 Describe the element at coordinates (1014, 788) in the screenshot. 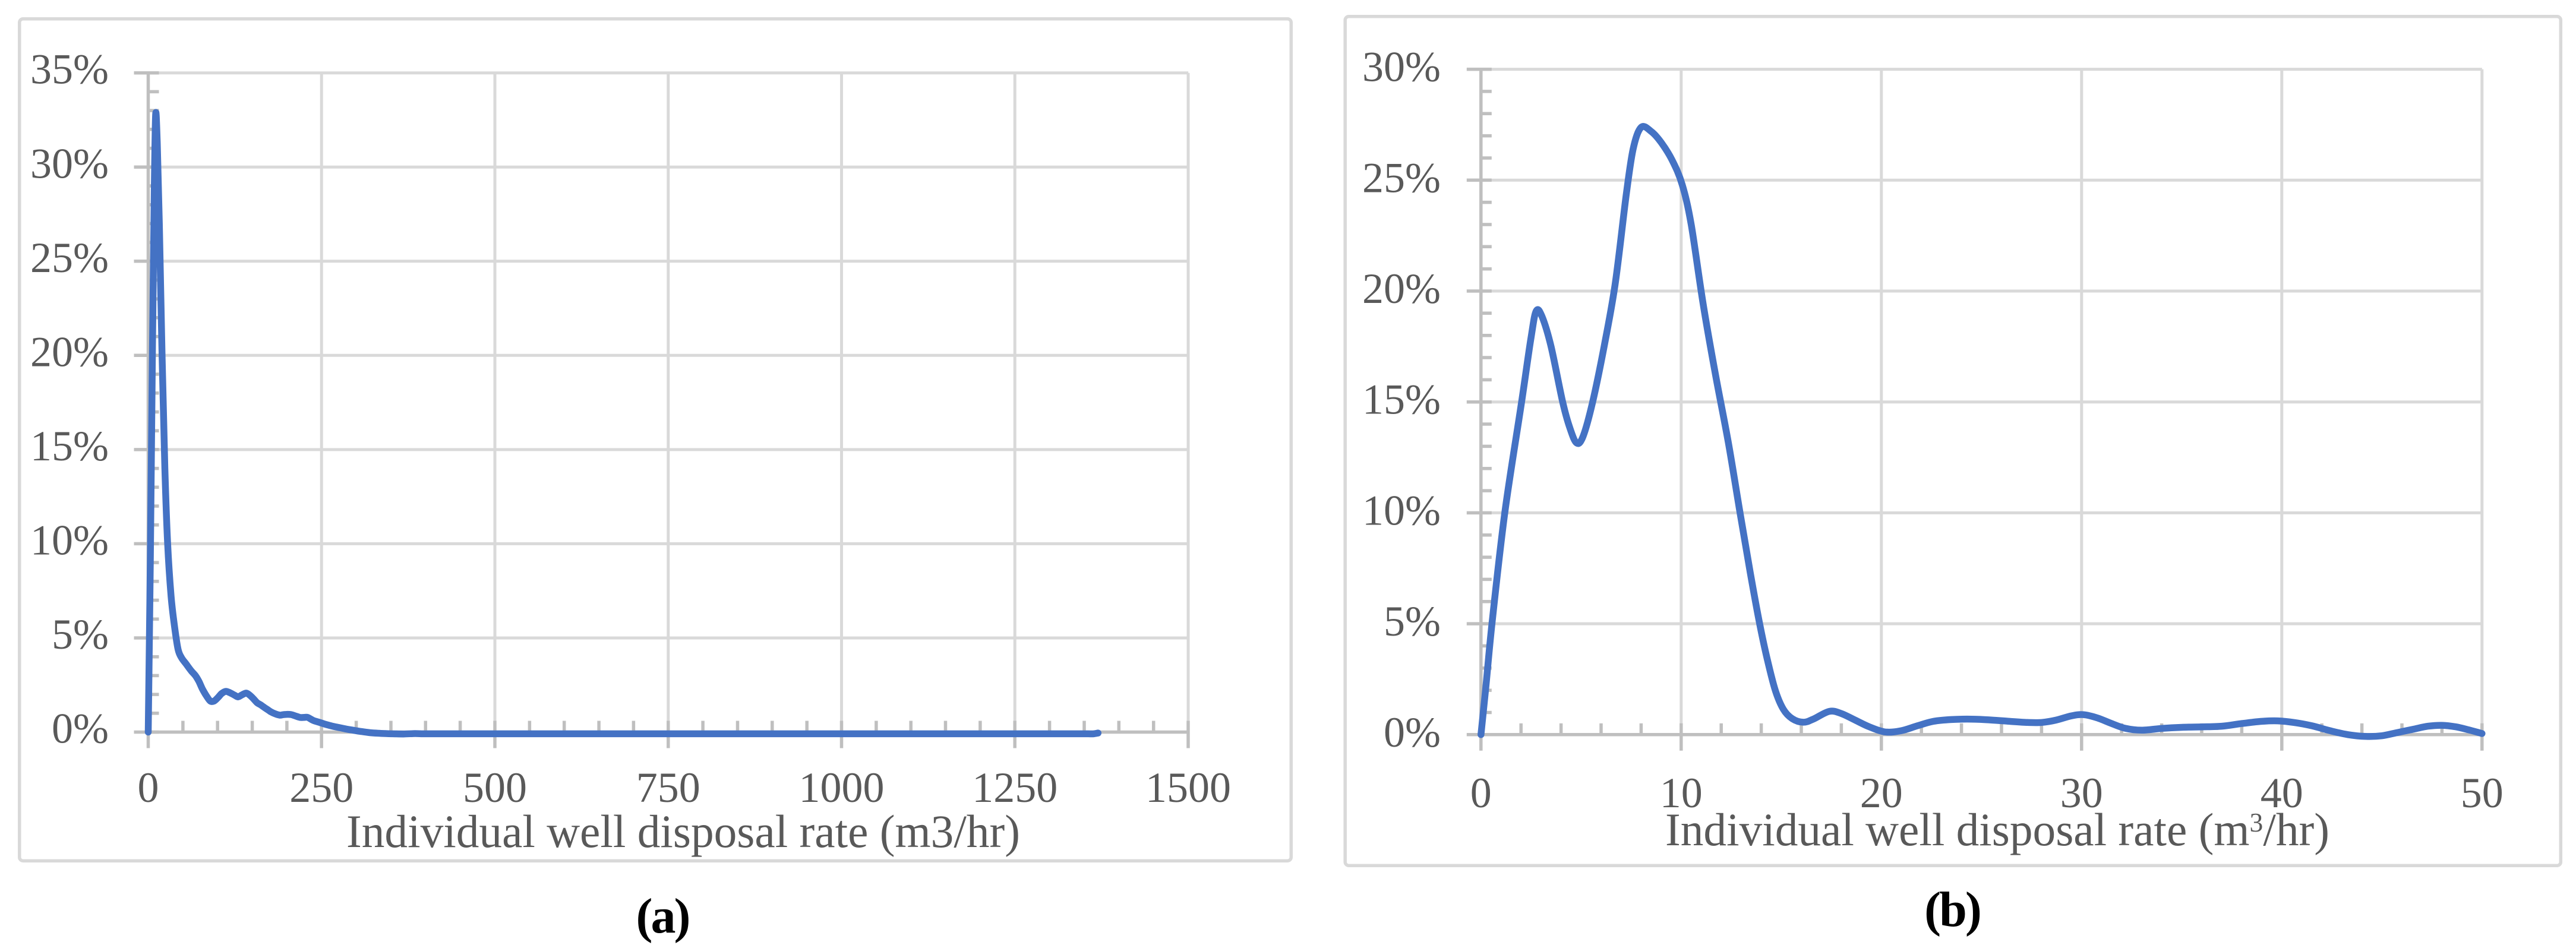

I see `svg-text: 1250` at that location.